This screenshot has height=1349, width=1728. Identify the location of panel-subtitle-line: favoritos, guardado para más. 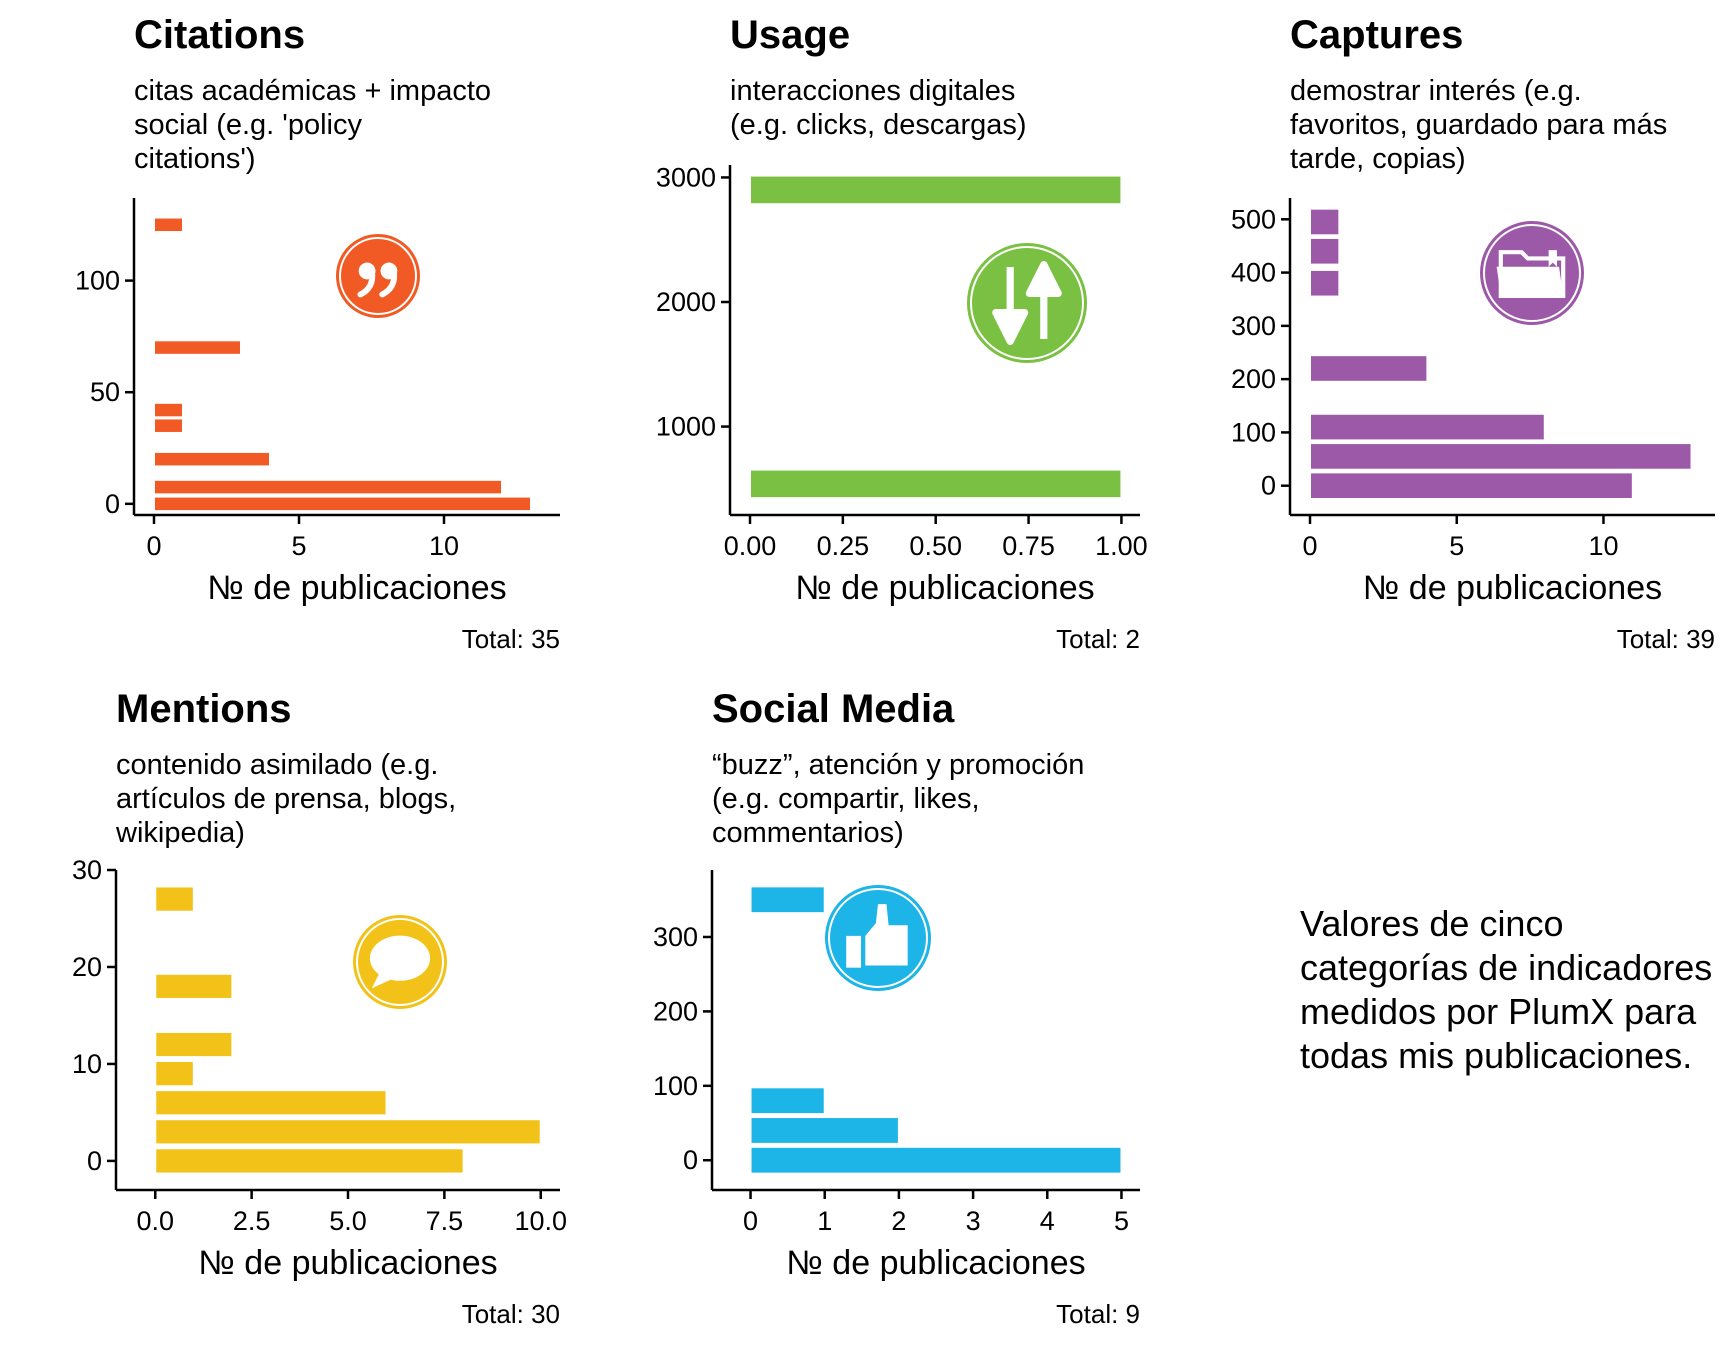
(1478, 125).